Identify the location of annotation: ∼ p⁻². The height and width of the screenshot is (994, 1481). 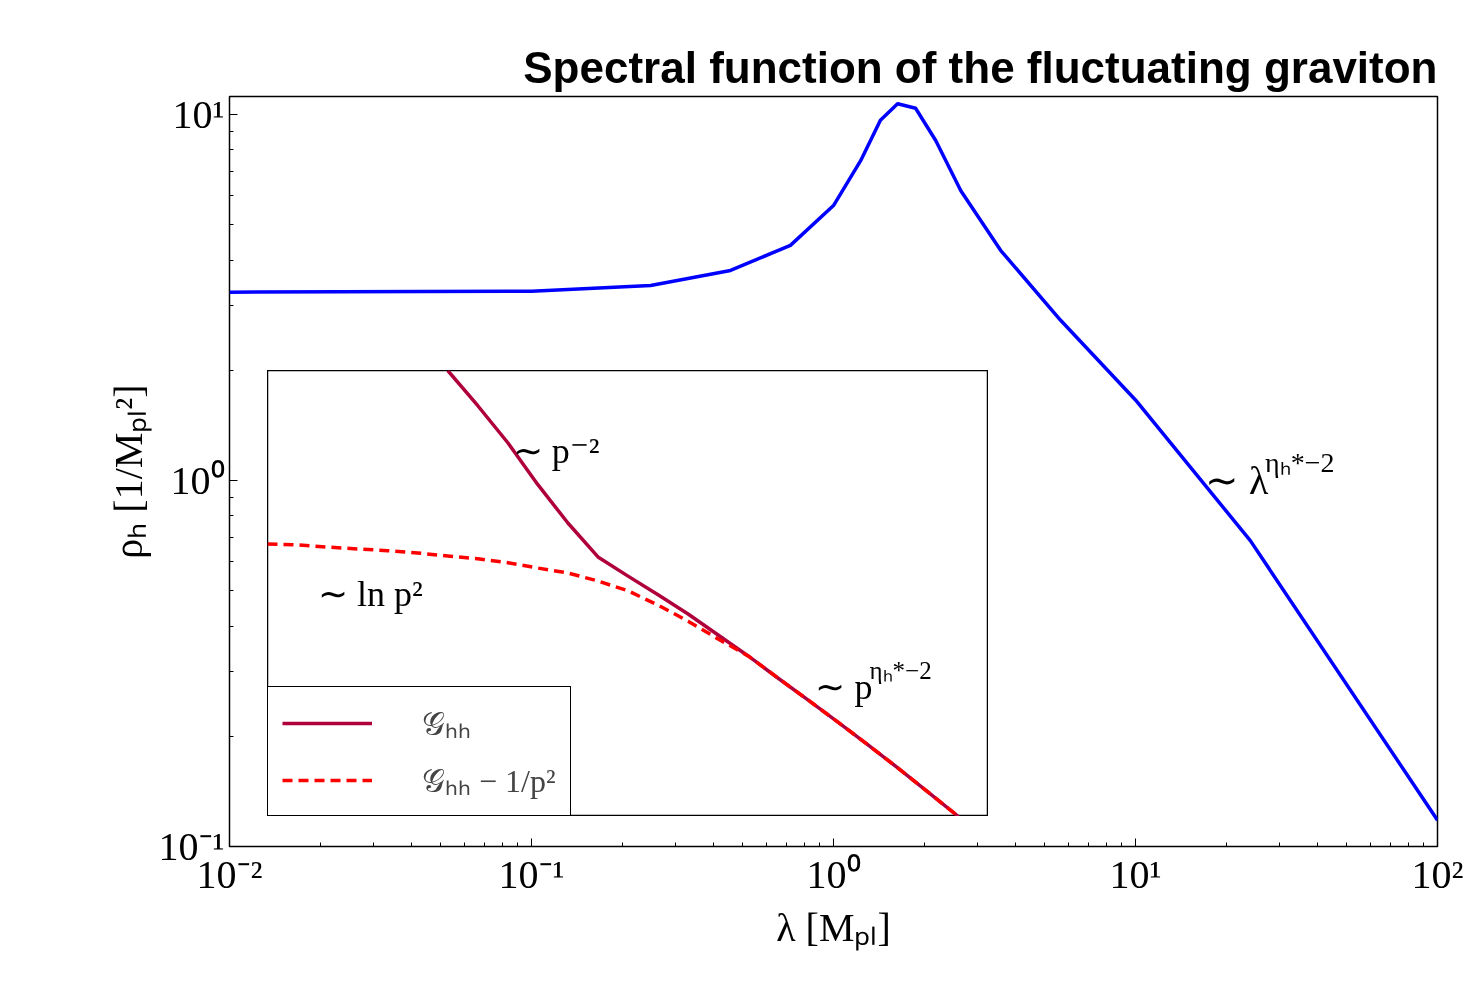
(556, 450).